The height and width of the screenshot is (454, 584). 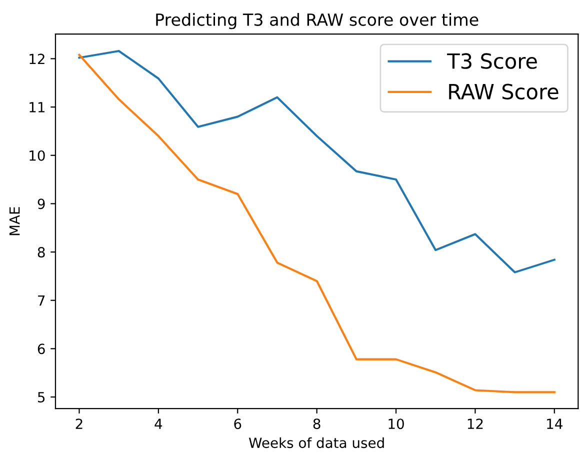 What do you see at coordinates (41, 300) in the screenshot?
I see `y-tick-label: 7` at bounding box center [41, 300].